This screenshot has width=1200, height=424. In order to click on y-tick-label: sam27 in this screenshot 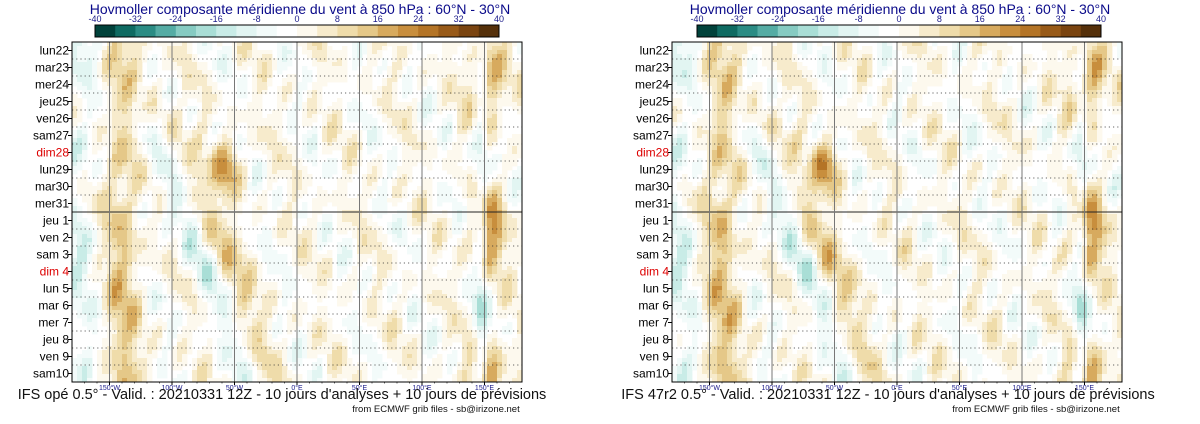, I will do `click(651, 136)`.